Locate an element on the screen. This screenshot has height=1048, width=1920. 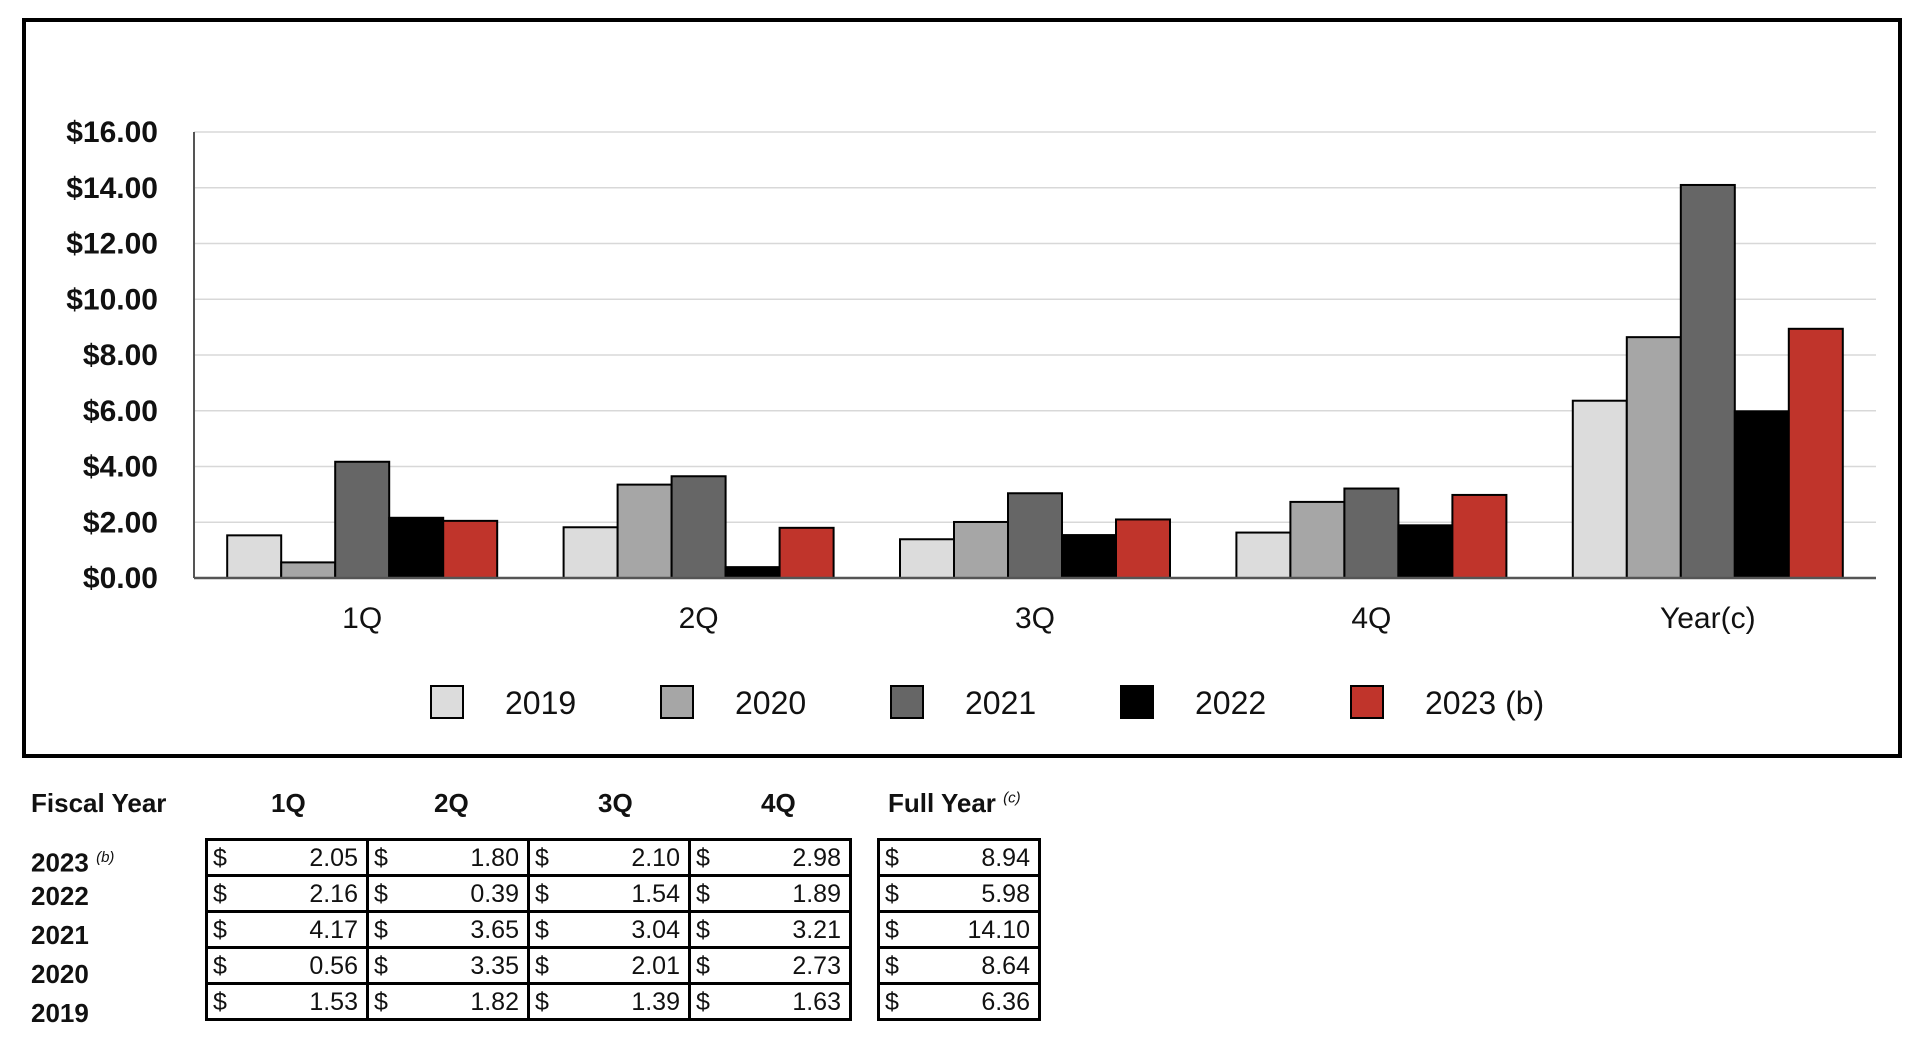
y-tick-label: $12.00 is located at coordinates (112, 244).